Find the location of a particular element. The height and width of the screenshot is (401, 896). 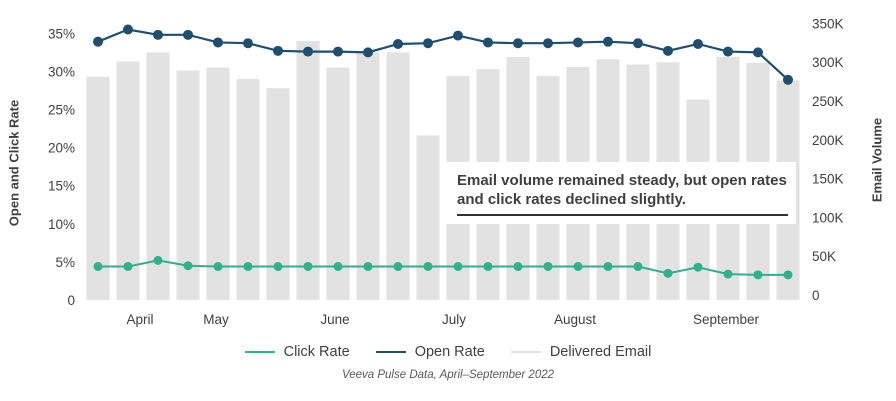

legend-item-open-rate: Open Rate is located at coordinates (430, 352).